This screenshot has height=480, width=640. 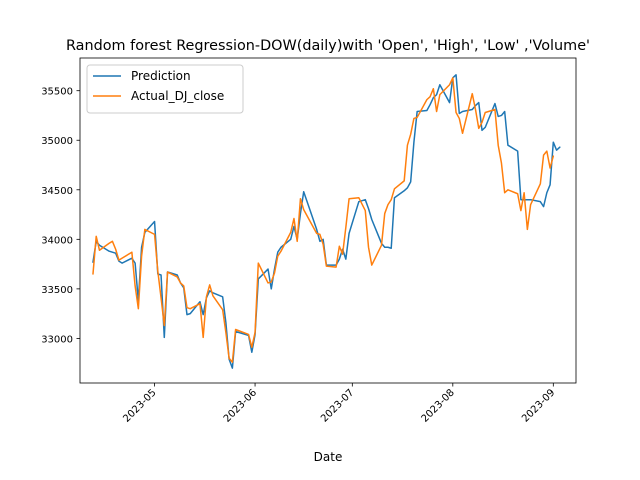 I want to click on y-tick-label: 34000, so click(x=57, y=240).